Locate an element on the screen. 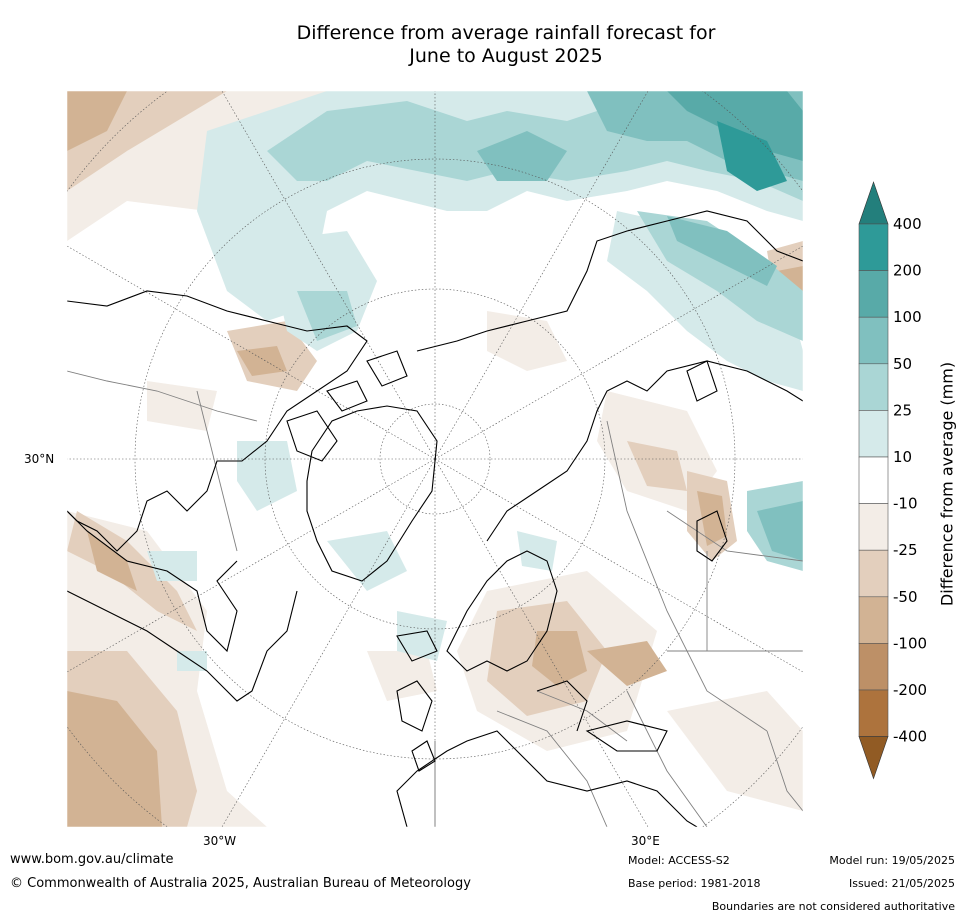  colorbar-tick-label: -50 is located at coordinates (905, 597).